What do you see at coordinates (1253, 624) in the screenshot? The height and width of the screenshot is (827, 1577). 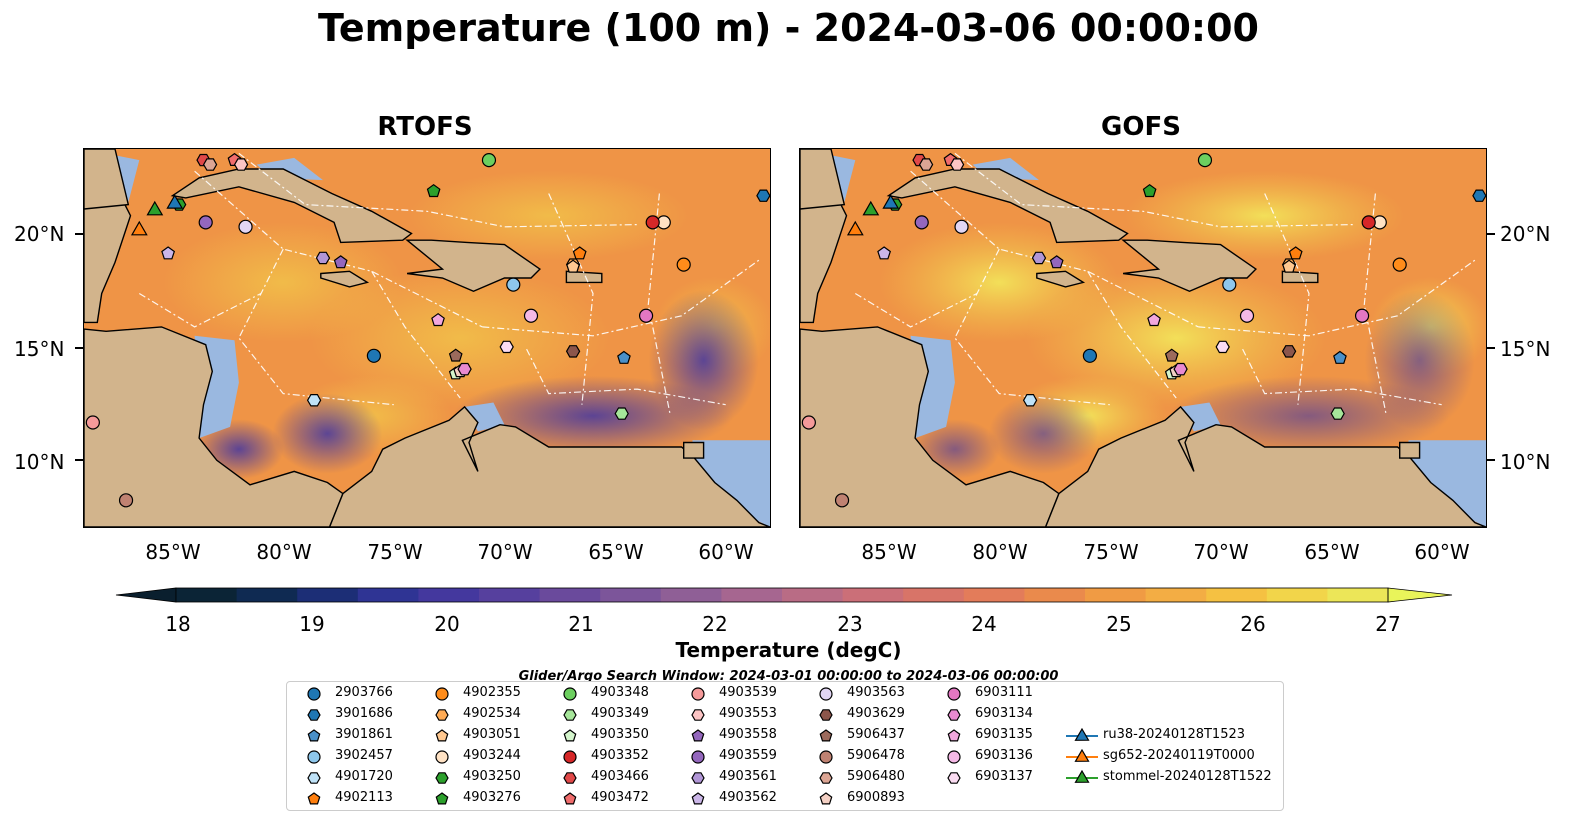 I see `colorbar-tick-label: 26` at bounding box center [1253, 624].